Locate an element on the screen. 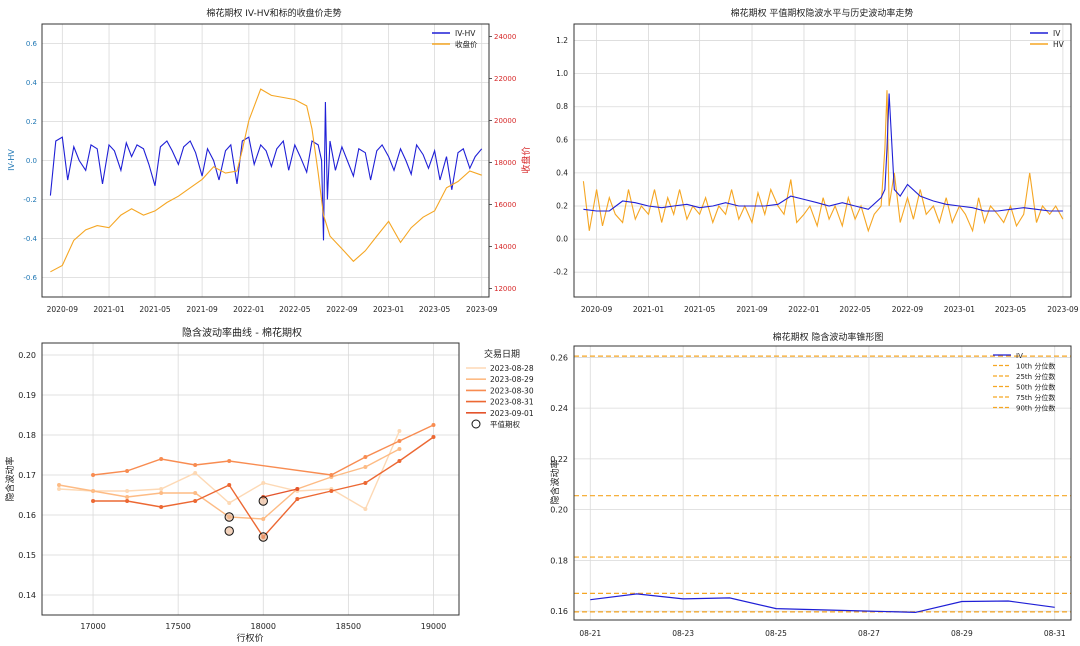  y-tick-label: 0.8 is located at coordinates (562, 106).